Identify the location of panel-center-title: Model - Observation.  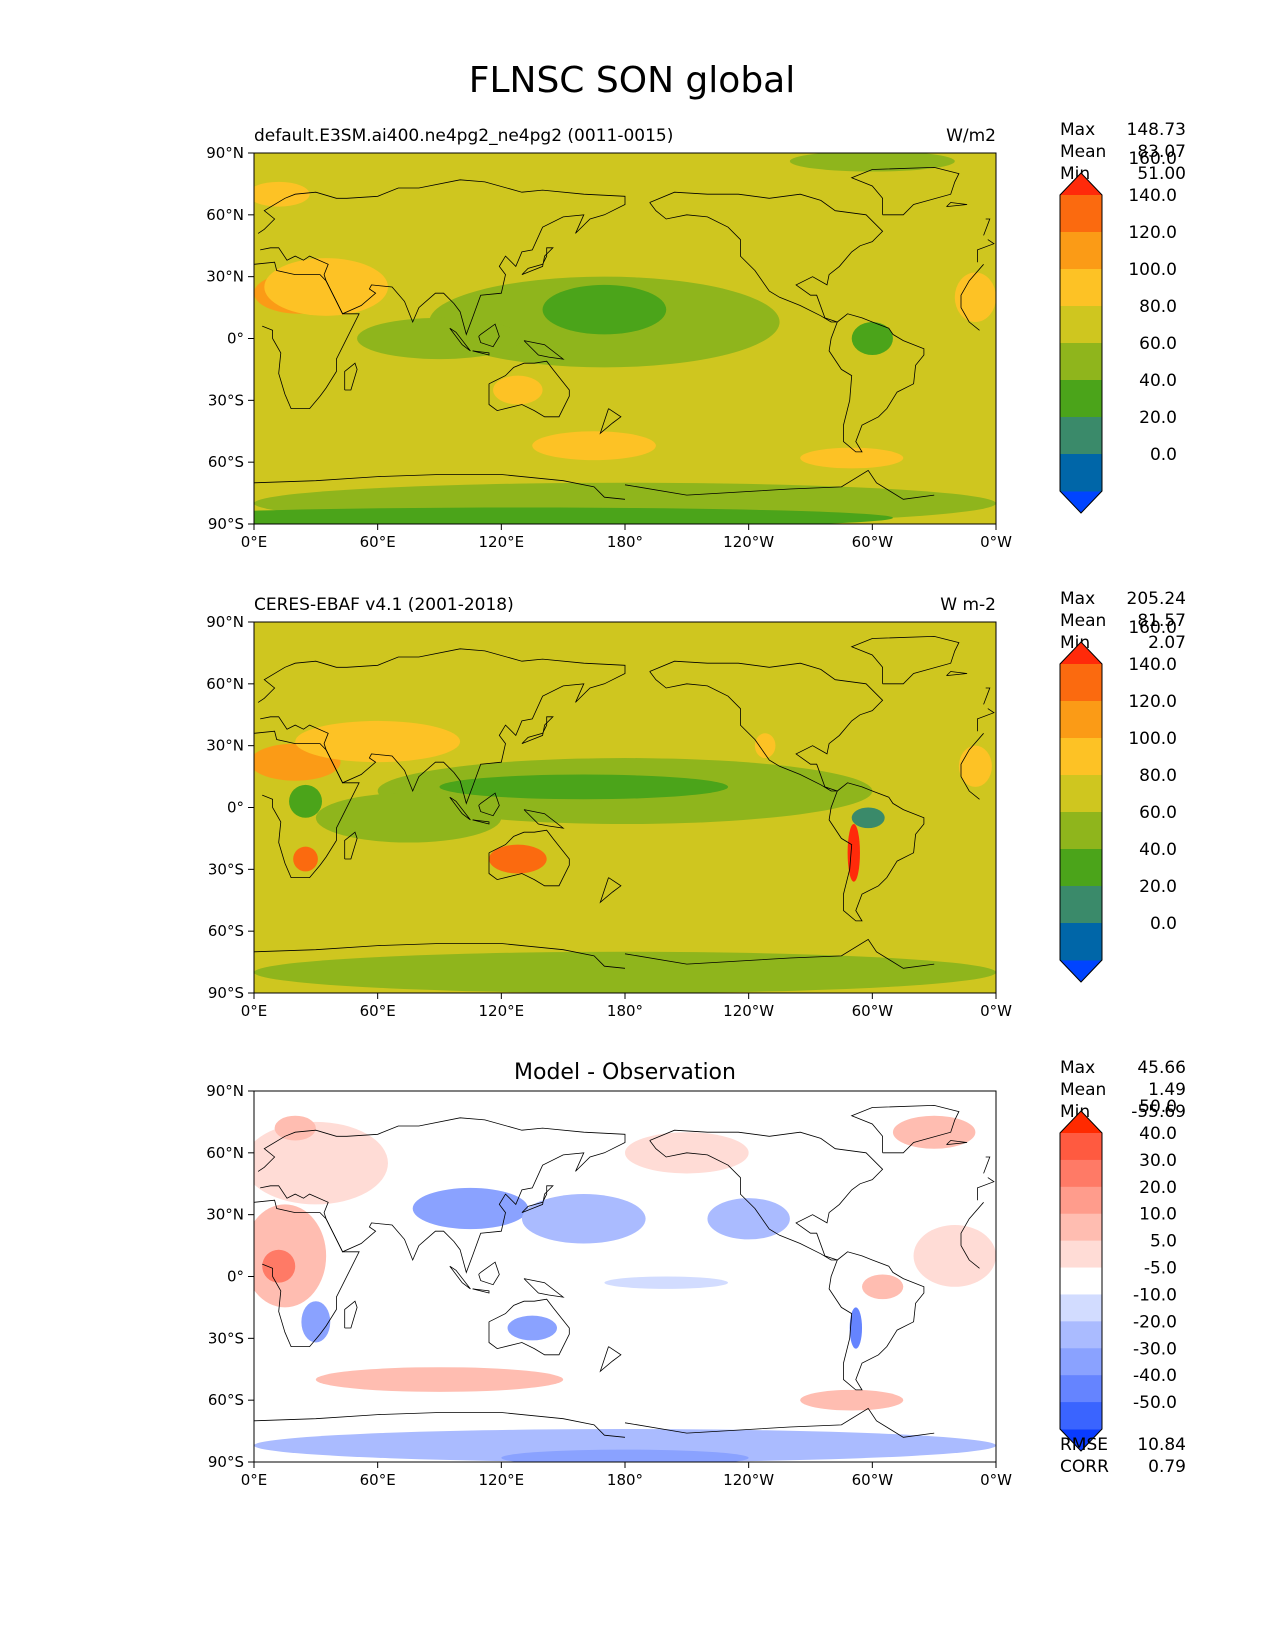
(625, 1072).